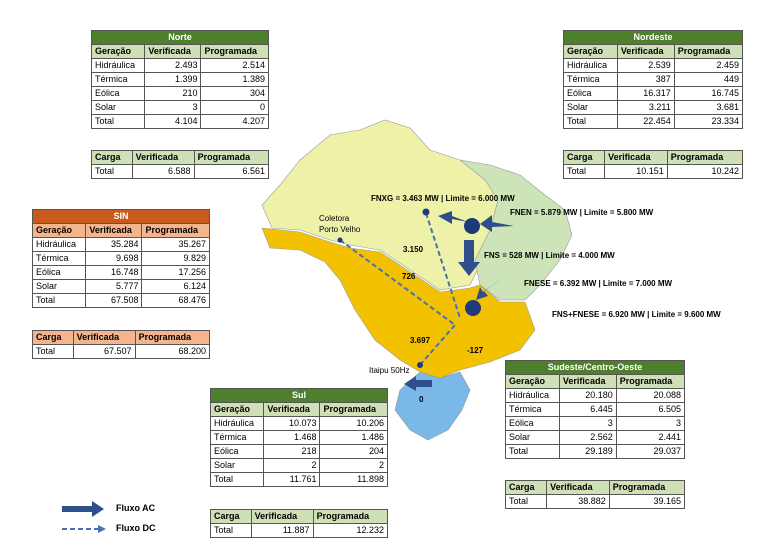 The height and width of the screenshot is (547, 767). I want to click on table-cell: 10.242, so click(705, 171).